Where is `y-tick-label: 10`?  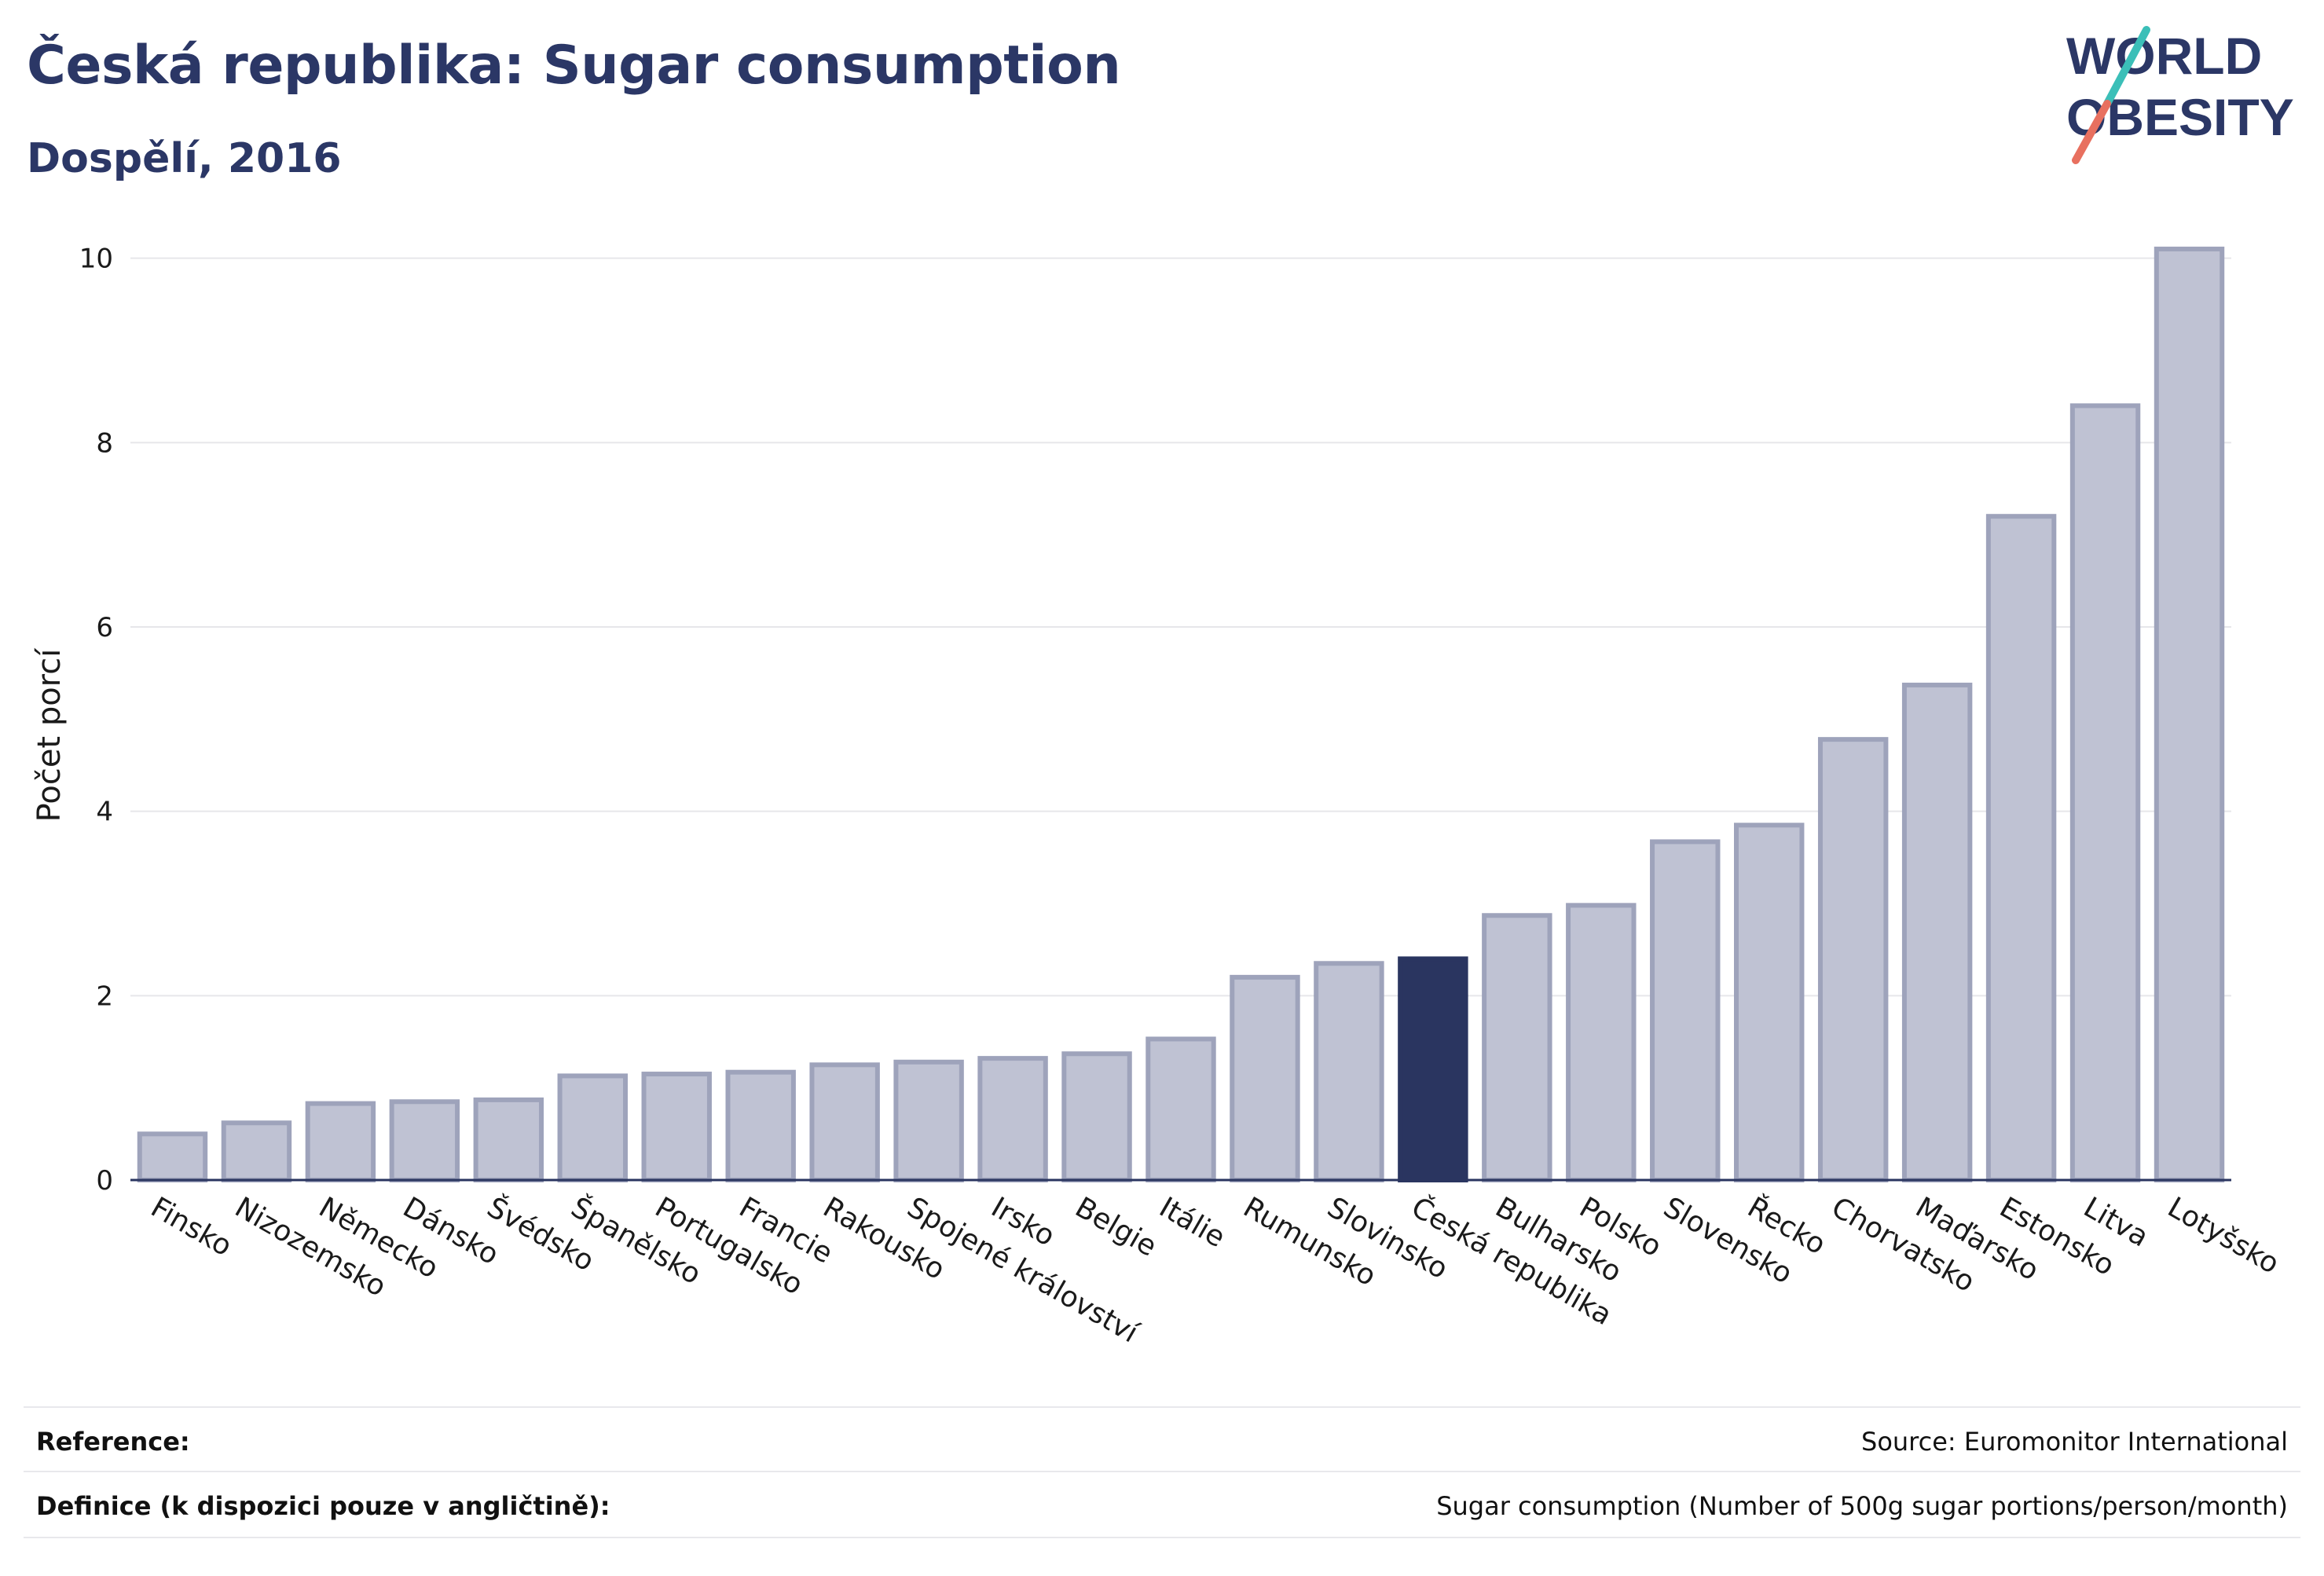 y-tick-label: 10 is located at coordinates (96, 259).